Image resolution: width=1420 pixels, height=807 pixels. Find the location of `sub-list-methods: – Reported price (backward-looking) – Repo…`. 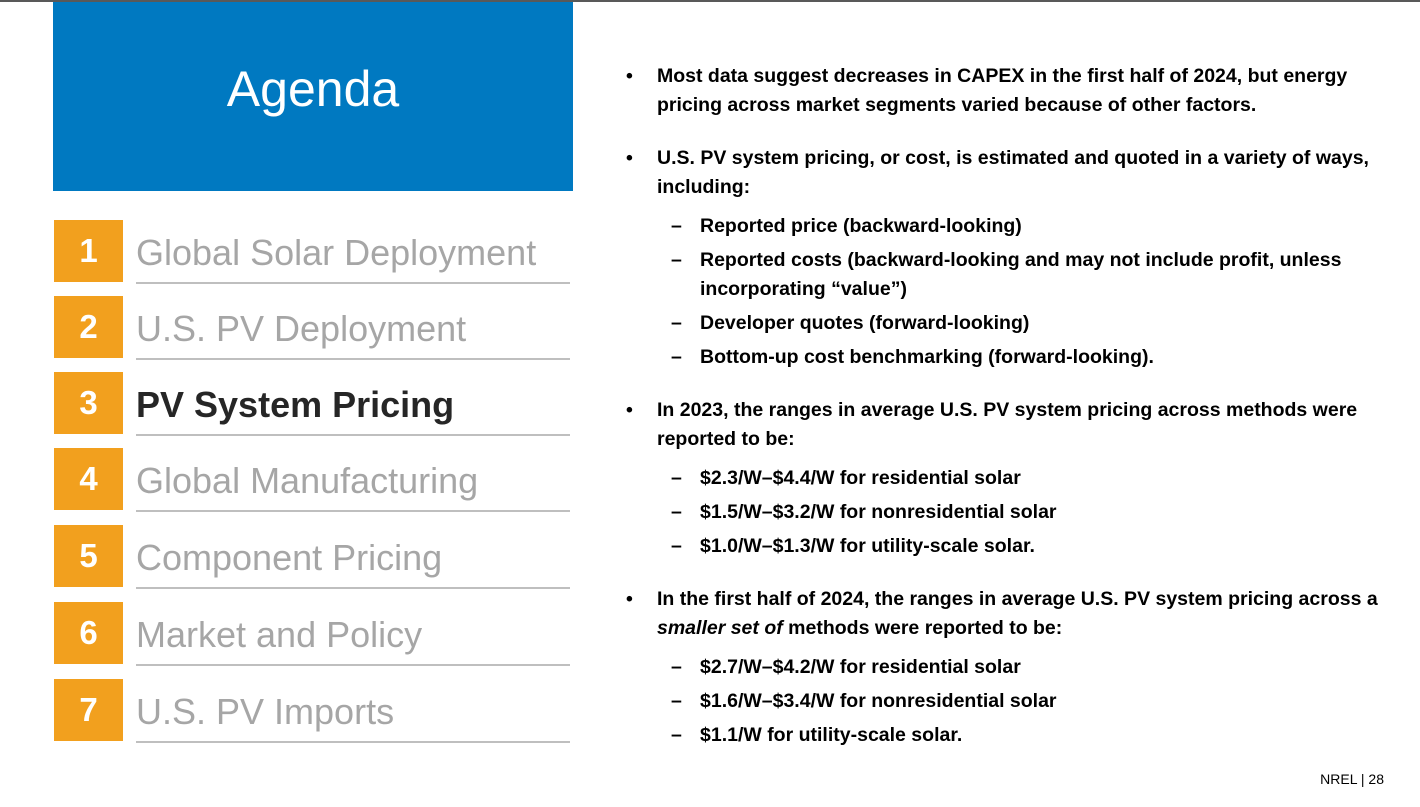

sub-list-methods: – Reported price (backward-looking) – Repo… is located at coordinates (1006, 292).